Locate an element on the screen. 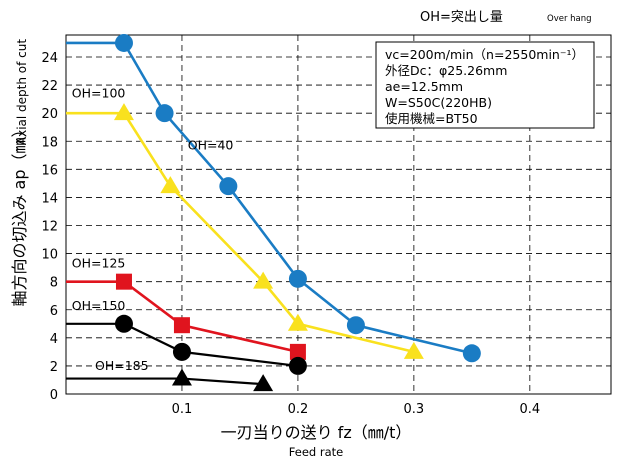 Image resolution: width=619 pixels, height=461 pixels. series-label: OH=185 is located at coordinates (122, 365).